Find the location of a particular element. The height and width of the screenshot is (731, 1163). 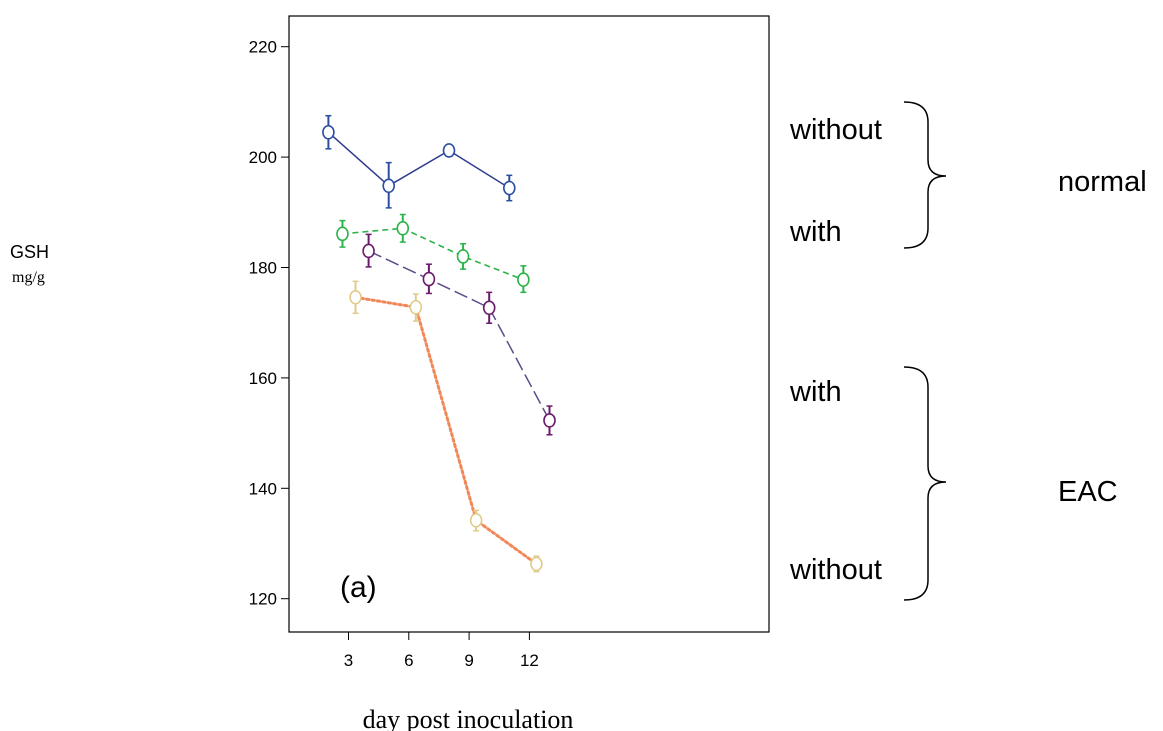

y-axis-unit: mg/g is located at coordinates (28, 277).